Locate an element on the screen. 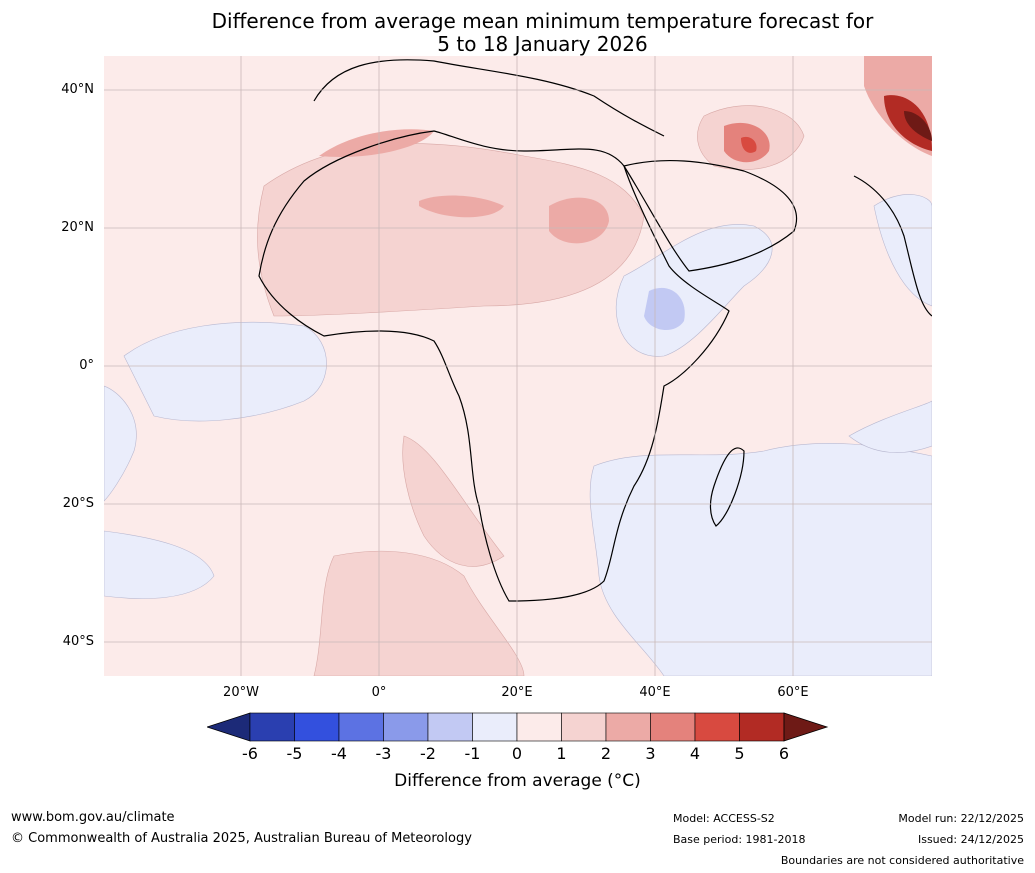  colorbar-tick-label: 3 is located at coordinates (650, 753).